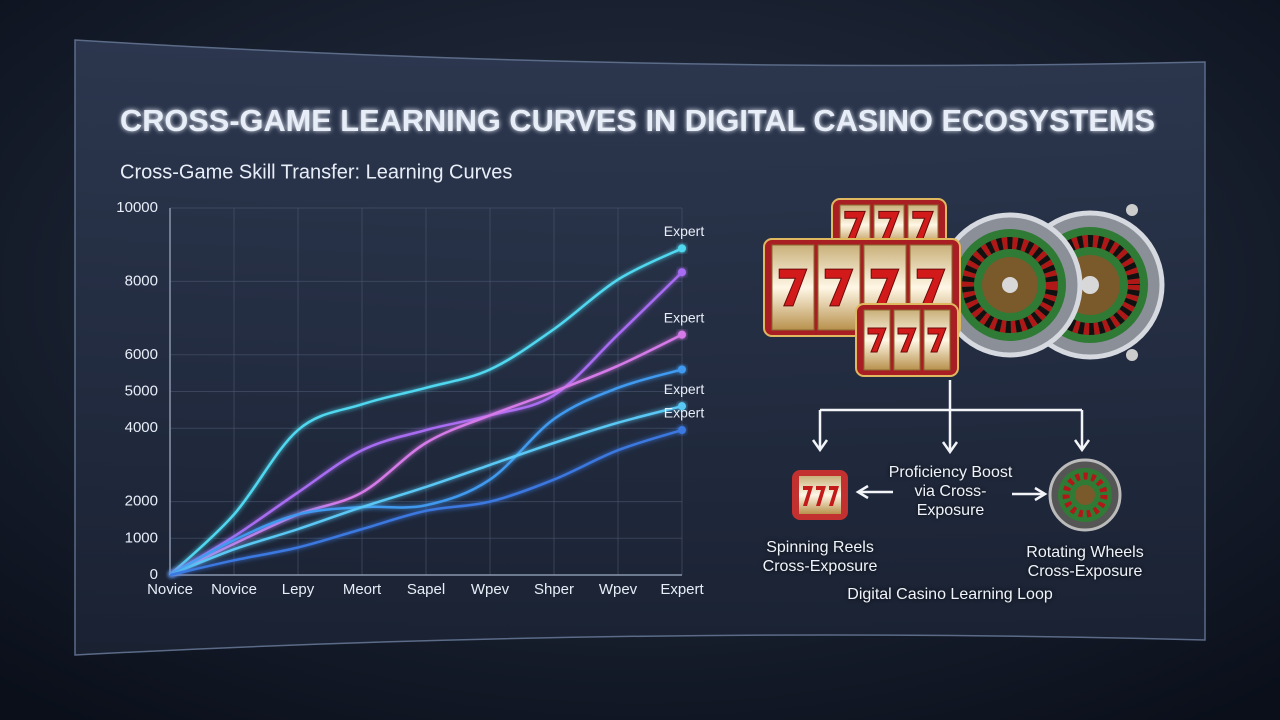 Image resolution: width=1280 pixels, height=720 pixels. What do you see at coordinates (141, 427) in the screenshot?
I see `y-tick-label: 4000` at bounding box center [141, 427].